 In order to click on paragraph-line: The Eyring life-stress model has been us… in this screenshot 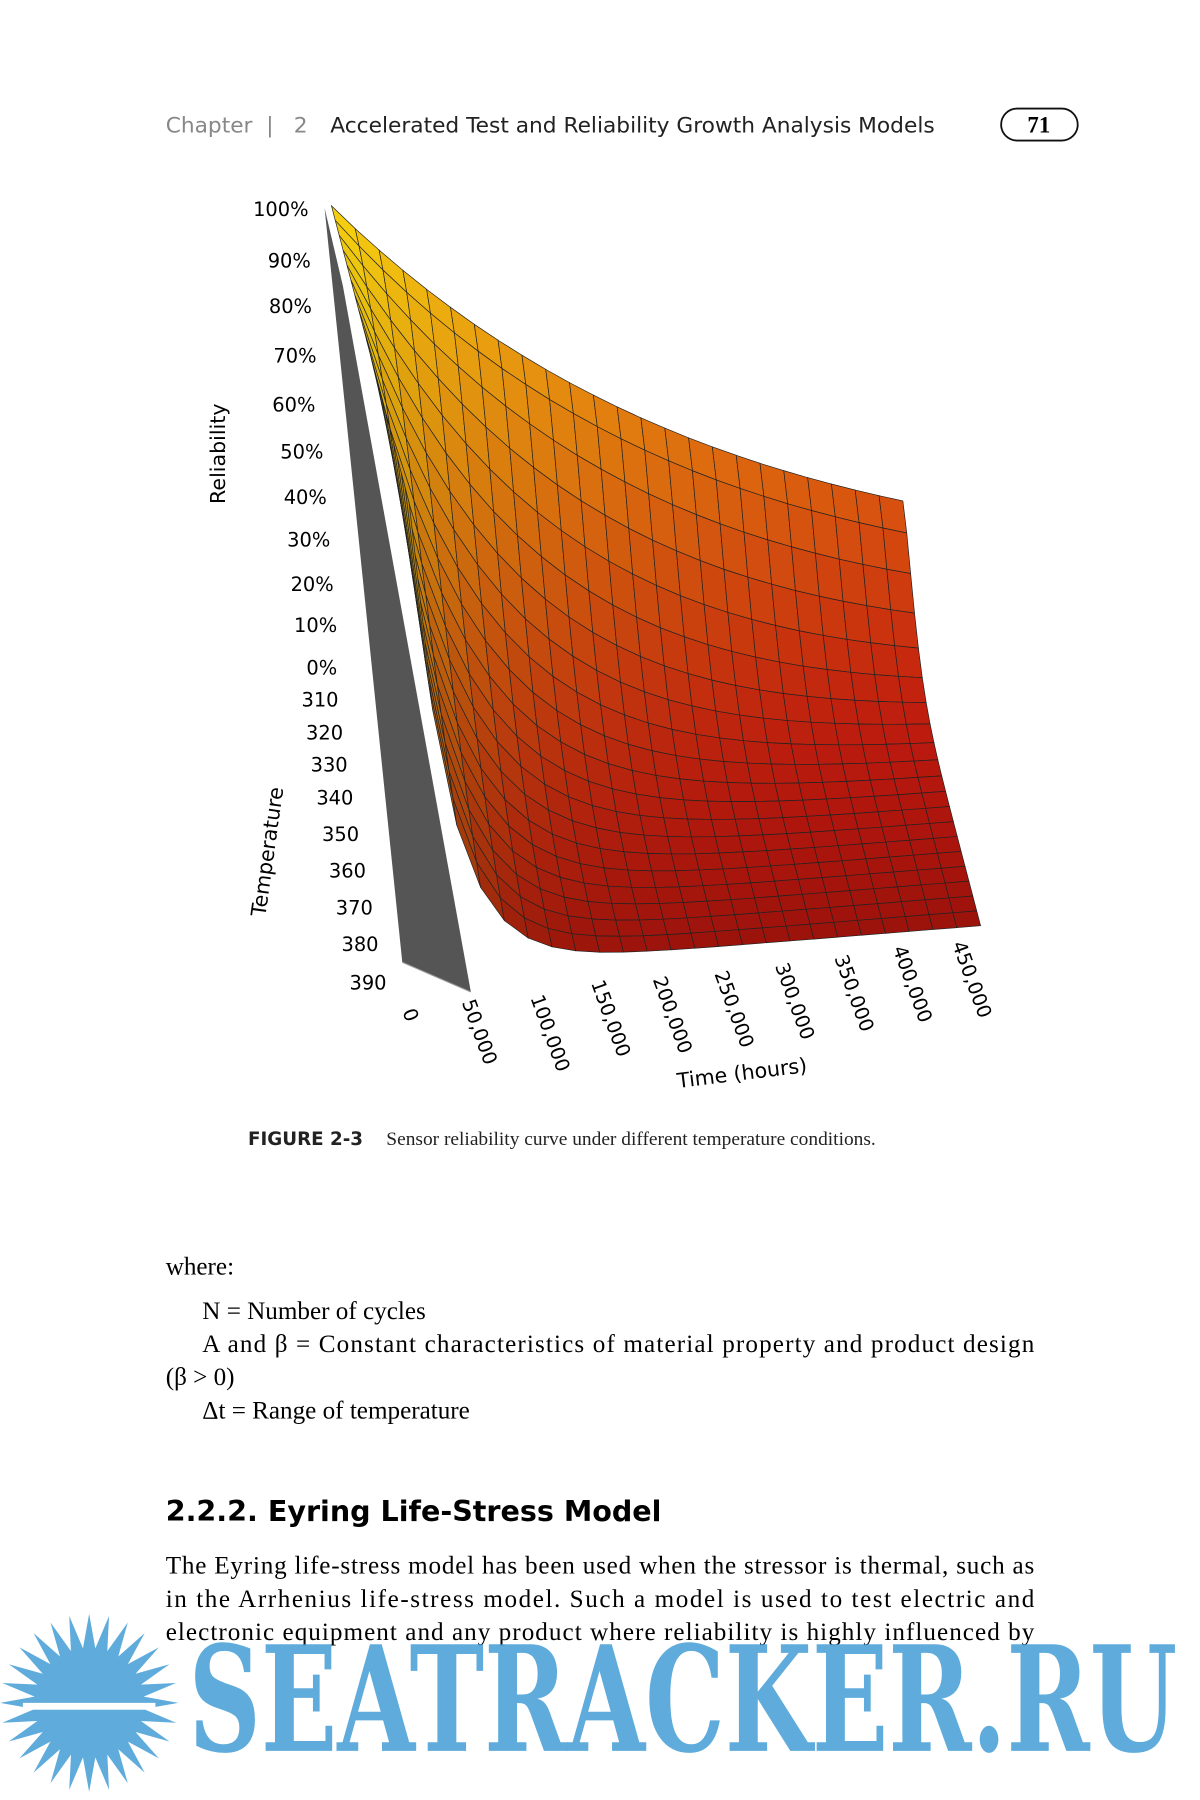, I will do `click(600, 1566)`.